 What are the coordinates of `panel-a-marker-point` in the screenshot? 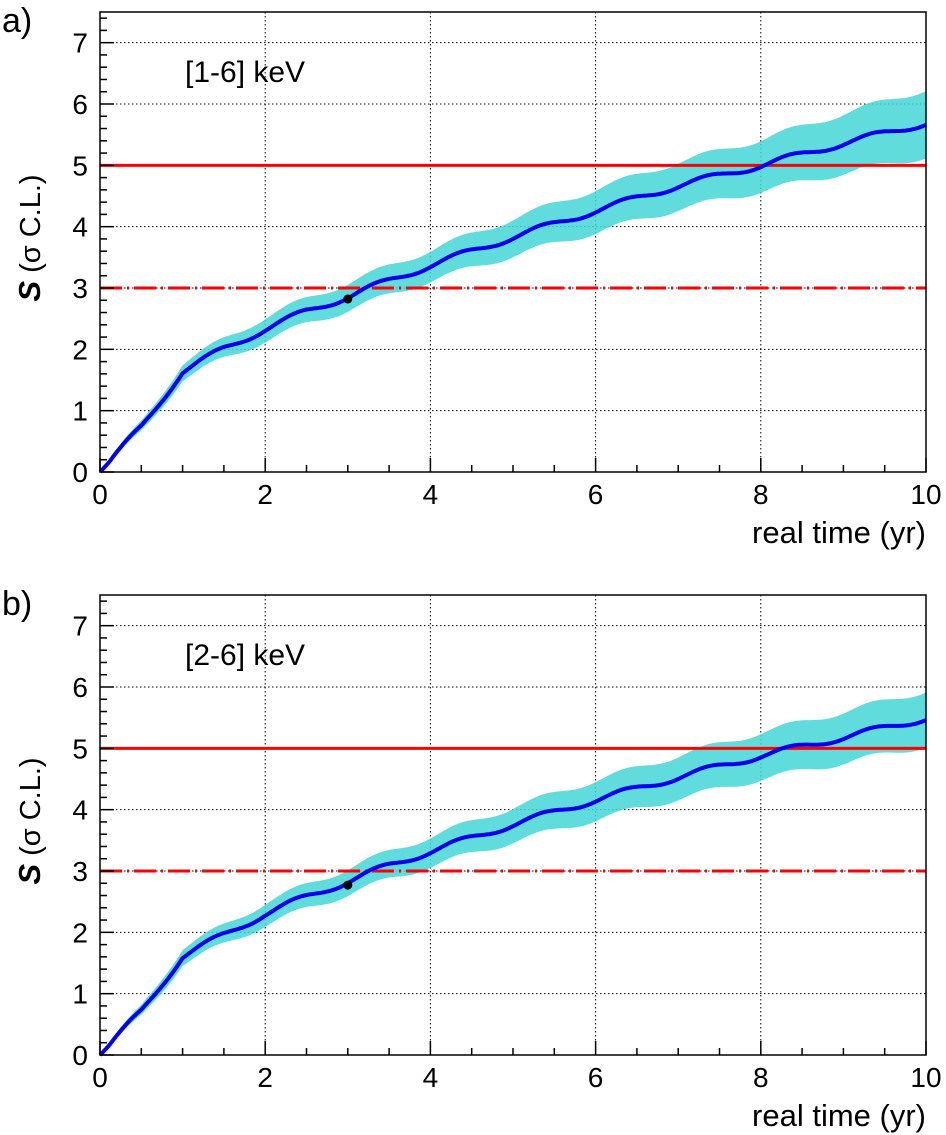 It's located at (348, 299).